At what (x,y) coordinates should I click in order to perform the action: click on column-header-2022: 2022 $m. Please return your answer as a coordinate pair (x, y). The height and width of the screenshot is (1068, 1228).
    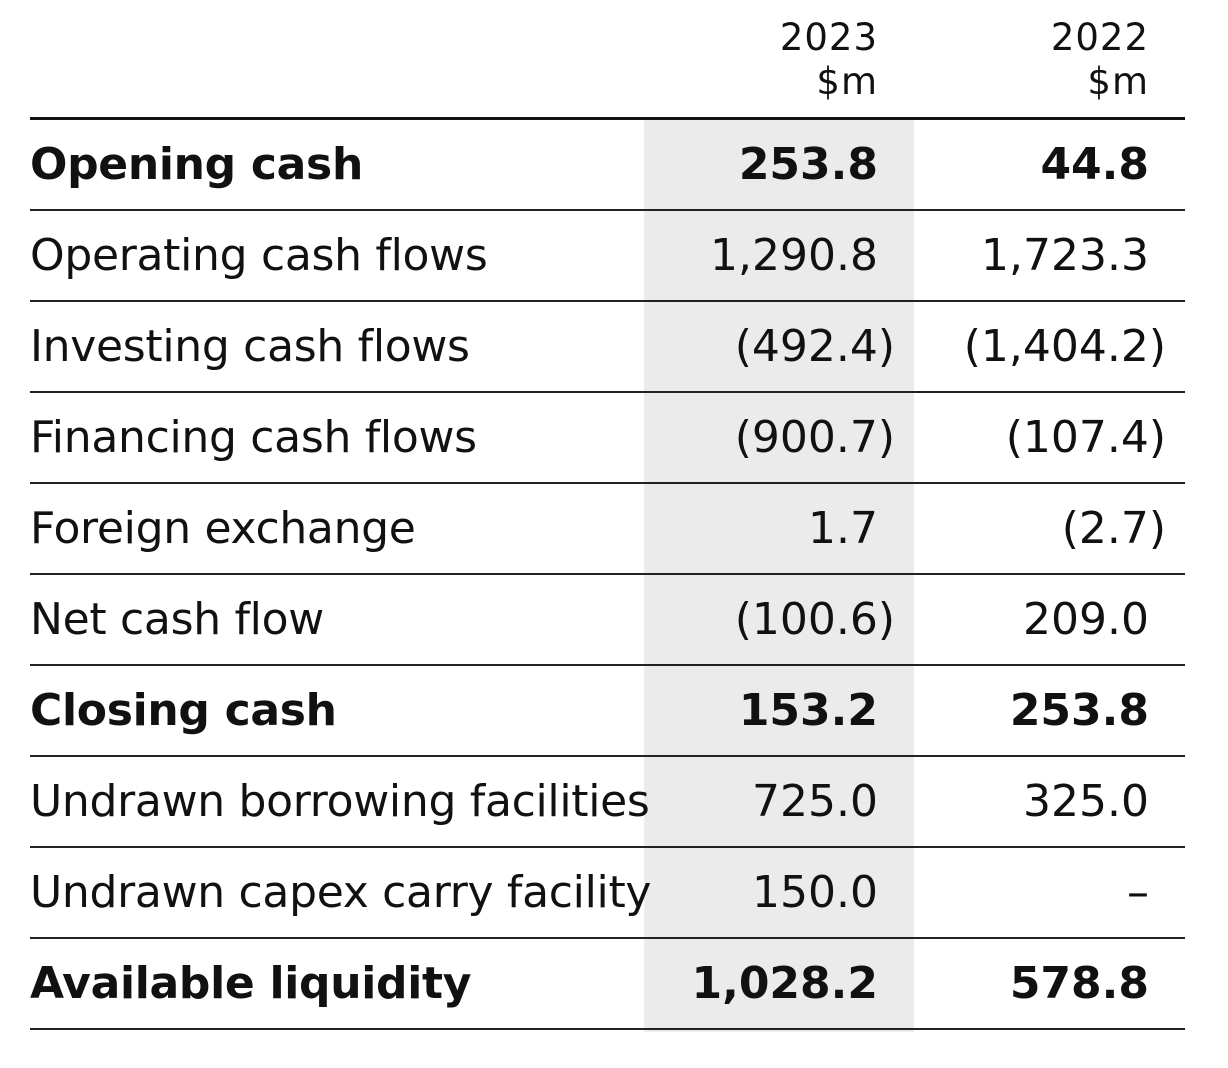
    Looking at the image, I should click on (1100, 60).